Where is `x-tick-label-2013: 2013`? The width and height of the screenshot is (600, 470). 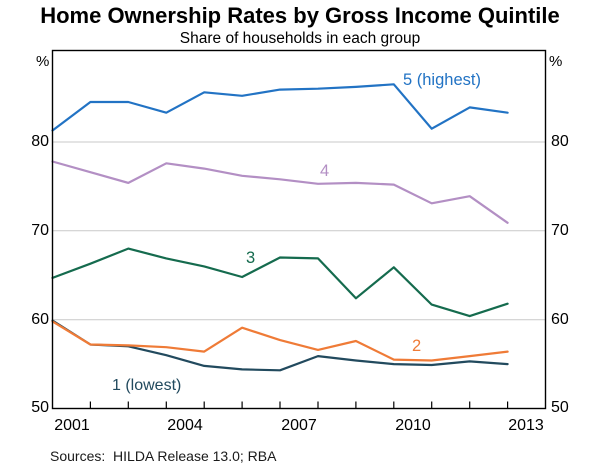
x-tick-label-2013: 2013 is located at coordinates (526, 425).